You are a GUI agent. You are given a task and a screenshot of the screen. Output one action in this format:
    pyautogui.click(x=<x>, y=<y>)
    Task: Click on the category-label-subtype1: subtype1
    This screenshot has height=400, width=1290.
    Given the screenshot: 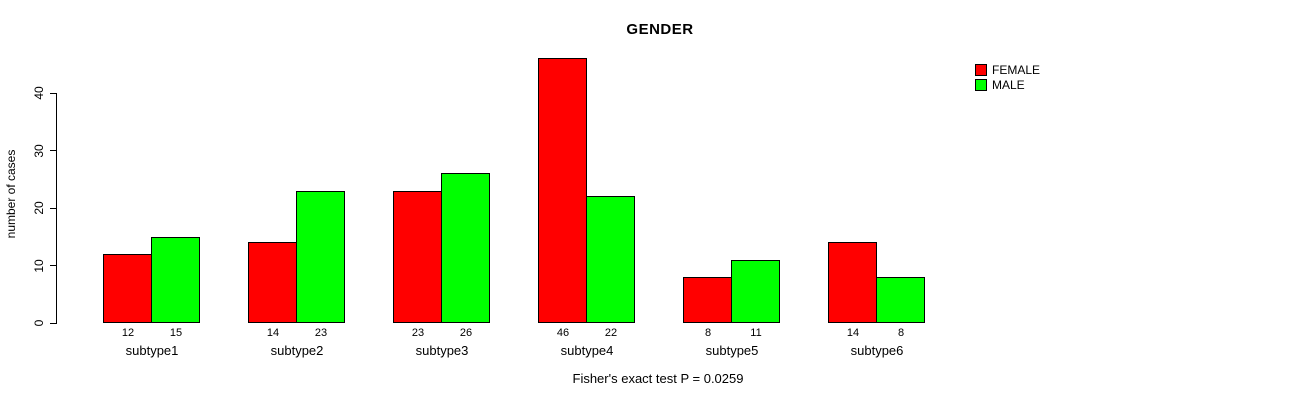 What is the action you would take?
    pyautogui.click(x=152, y=350)
    